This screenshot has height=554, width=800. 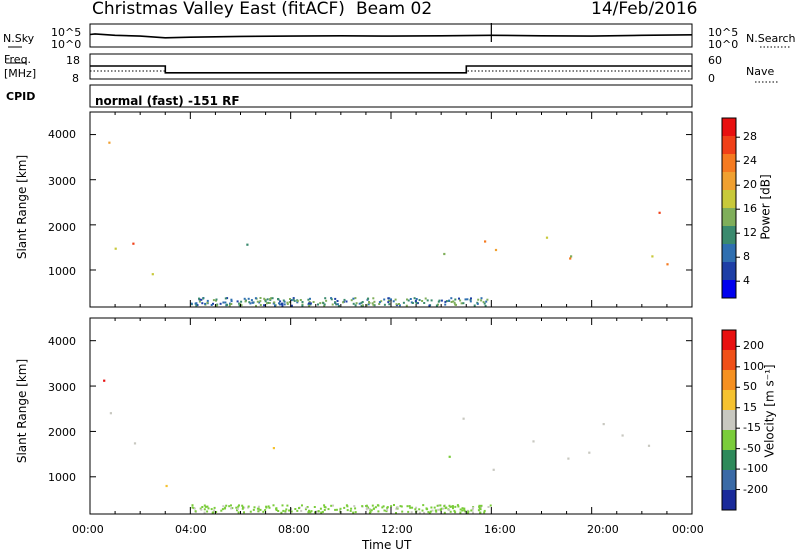 What do you see at coordinates (603, 529) in the screenshot?
I see `xtick-5: 20:00` at bounding box center [603, 529].